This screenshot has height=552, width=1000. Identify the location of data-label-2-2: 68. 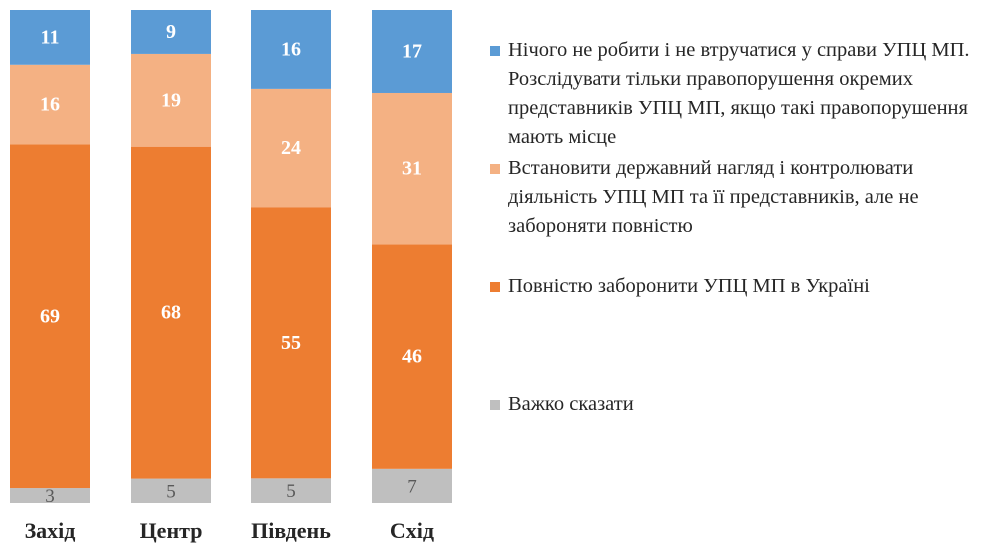
(171, 313).